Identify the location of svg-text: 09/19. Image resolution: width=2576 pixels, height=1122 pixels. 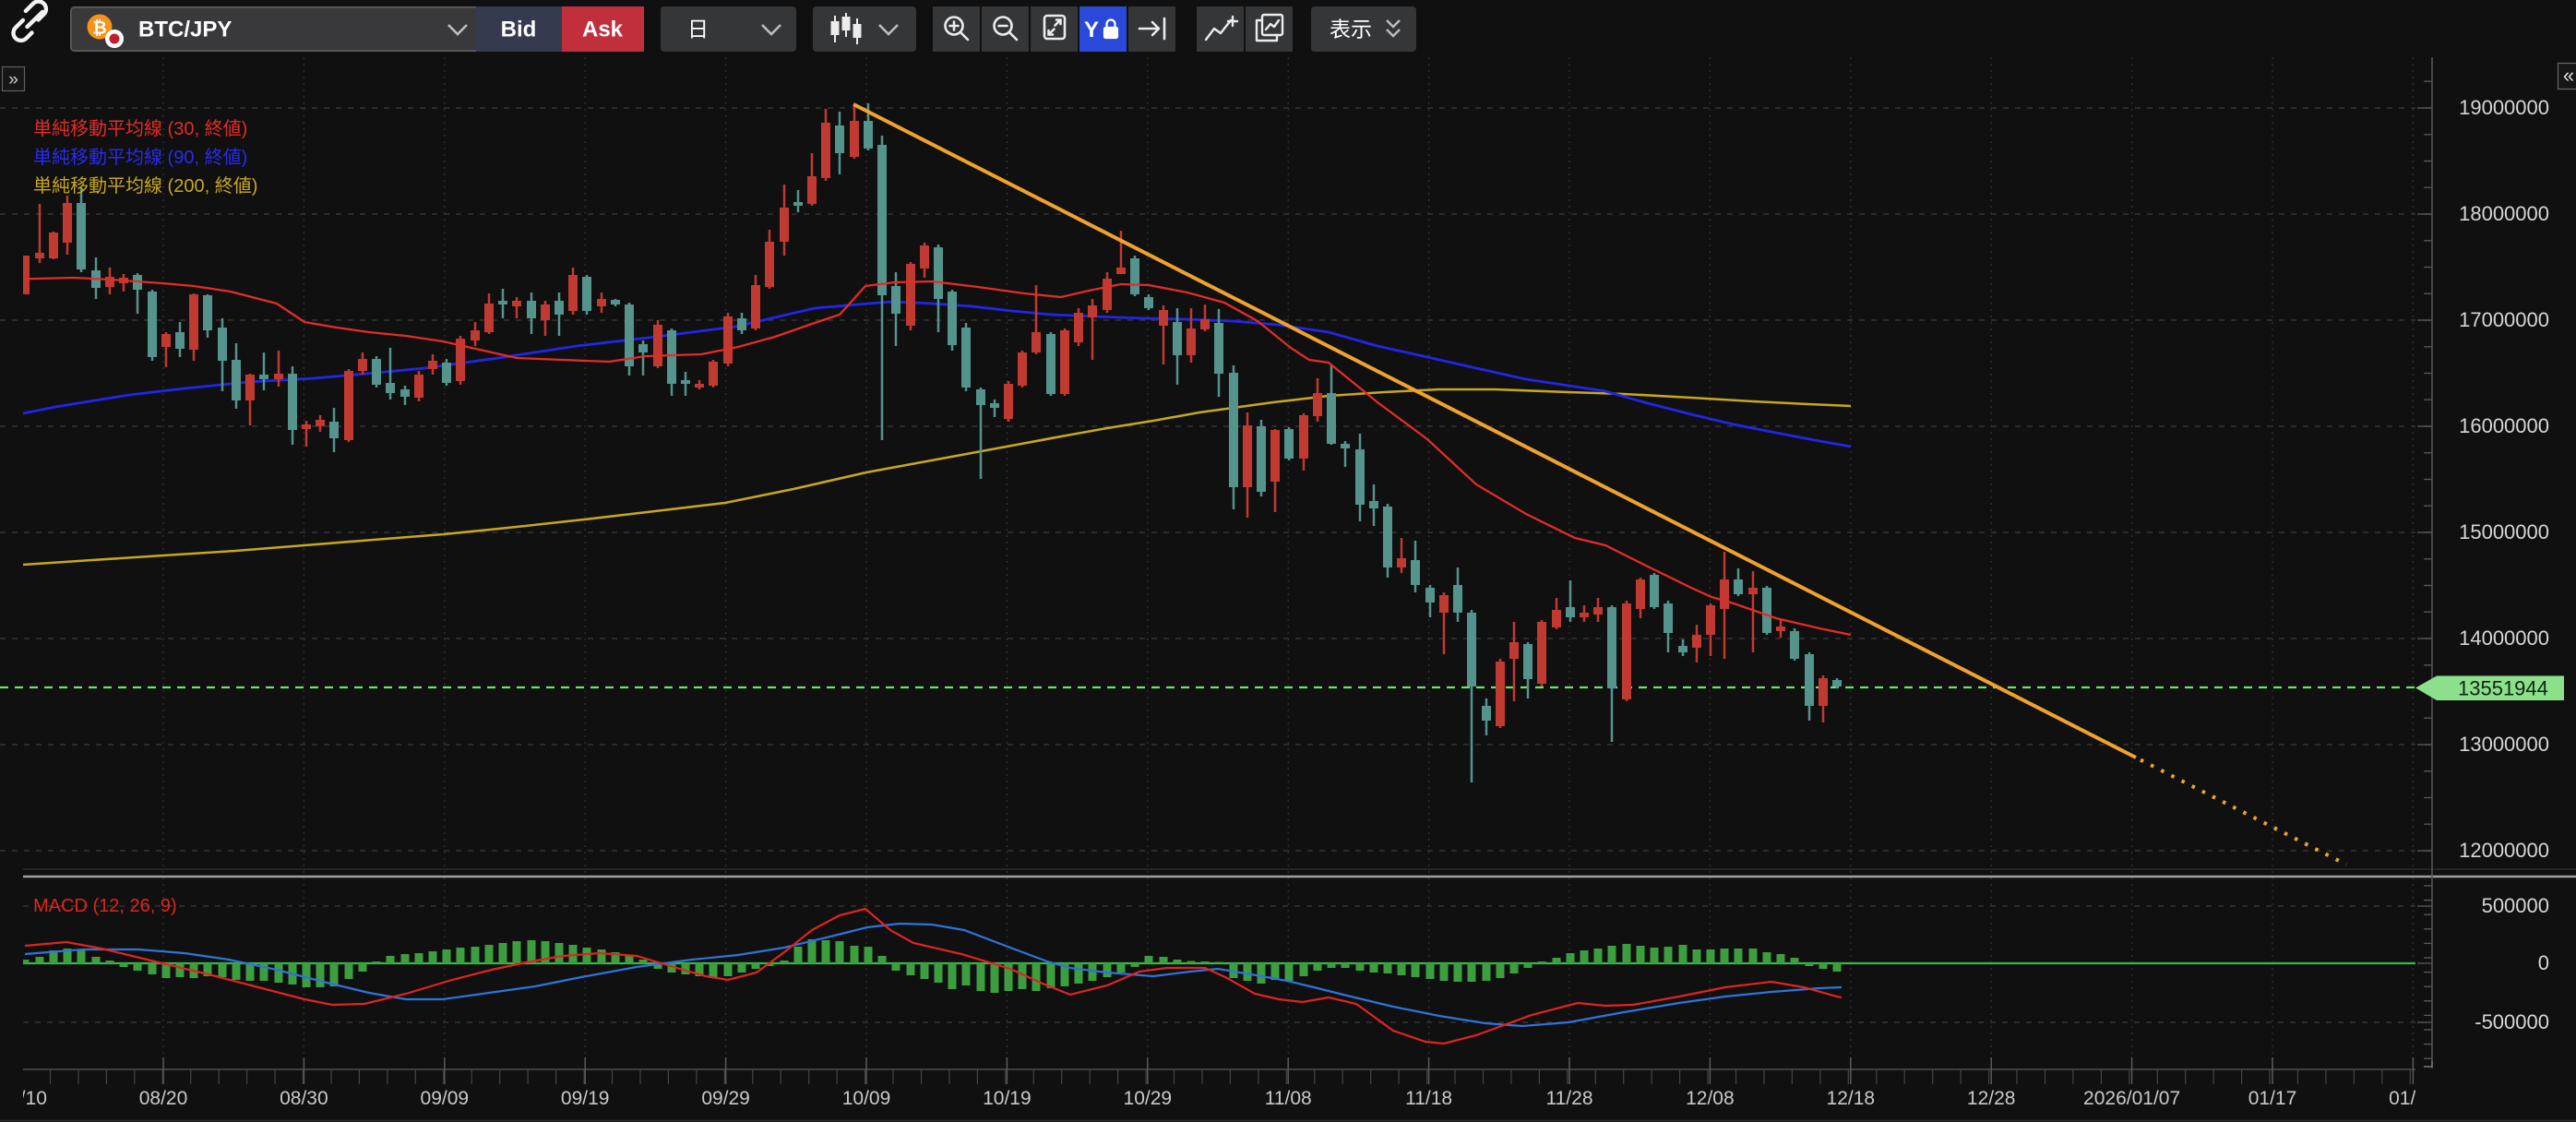
(585, 1098).